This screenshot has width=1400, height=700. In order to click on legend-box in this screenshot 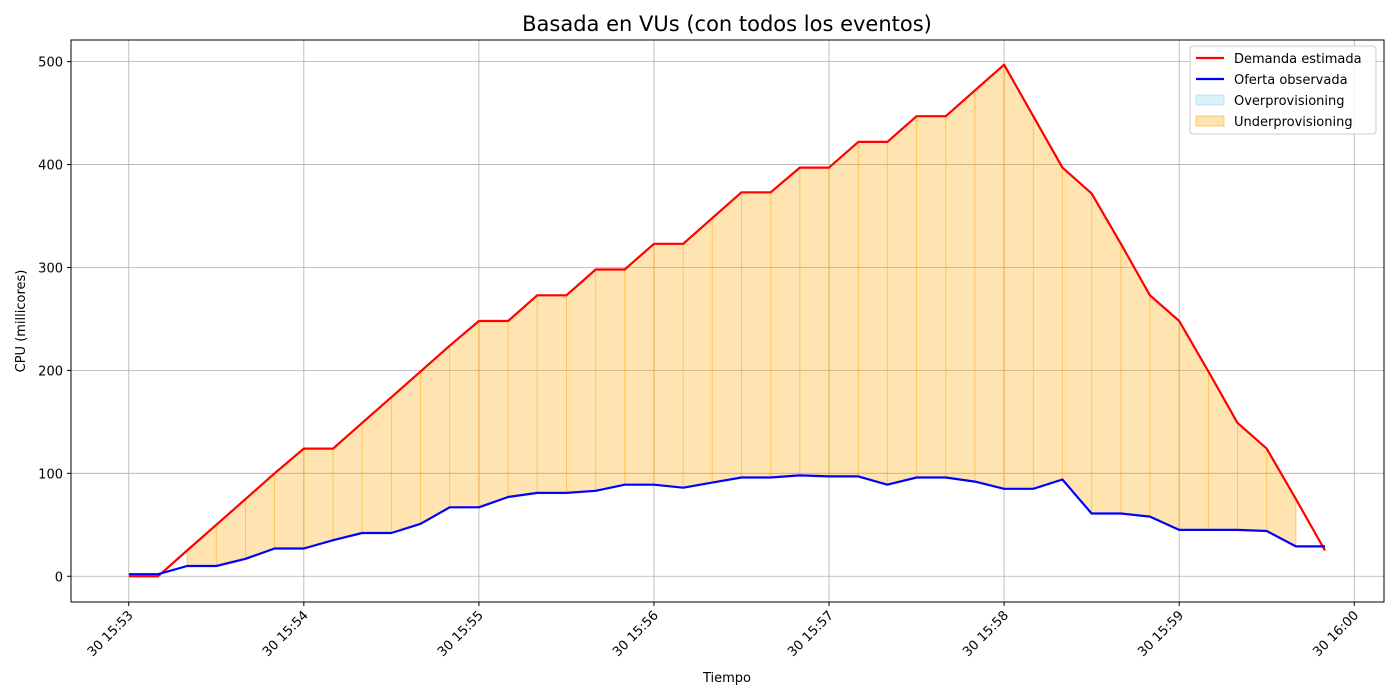, I will do `click(1283, 90)`.